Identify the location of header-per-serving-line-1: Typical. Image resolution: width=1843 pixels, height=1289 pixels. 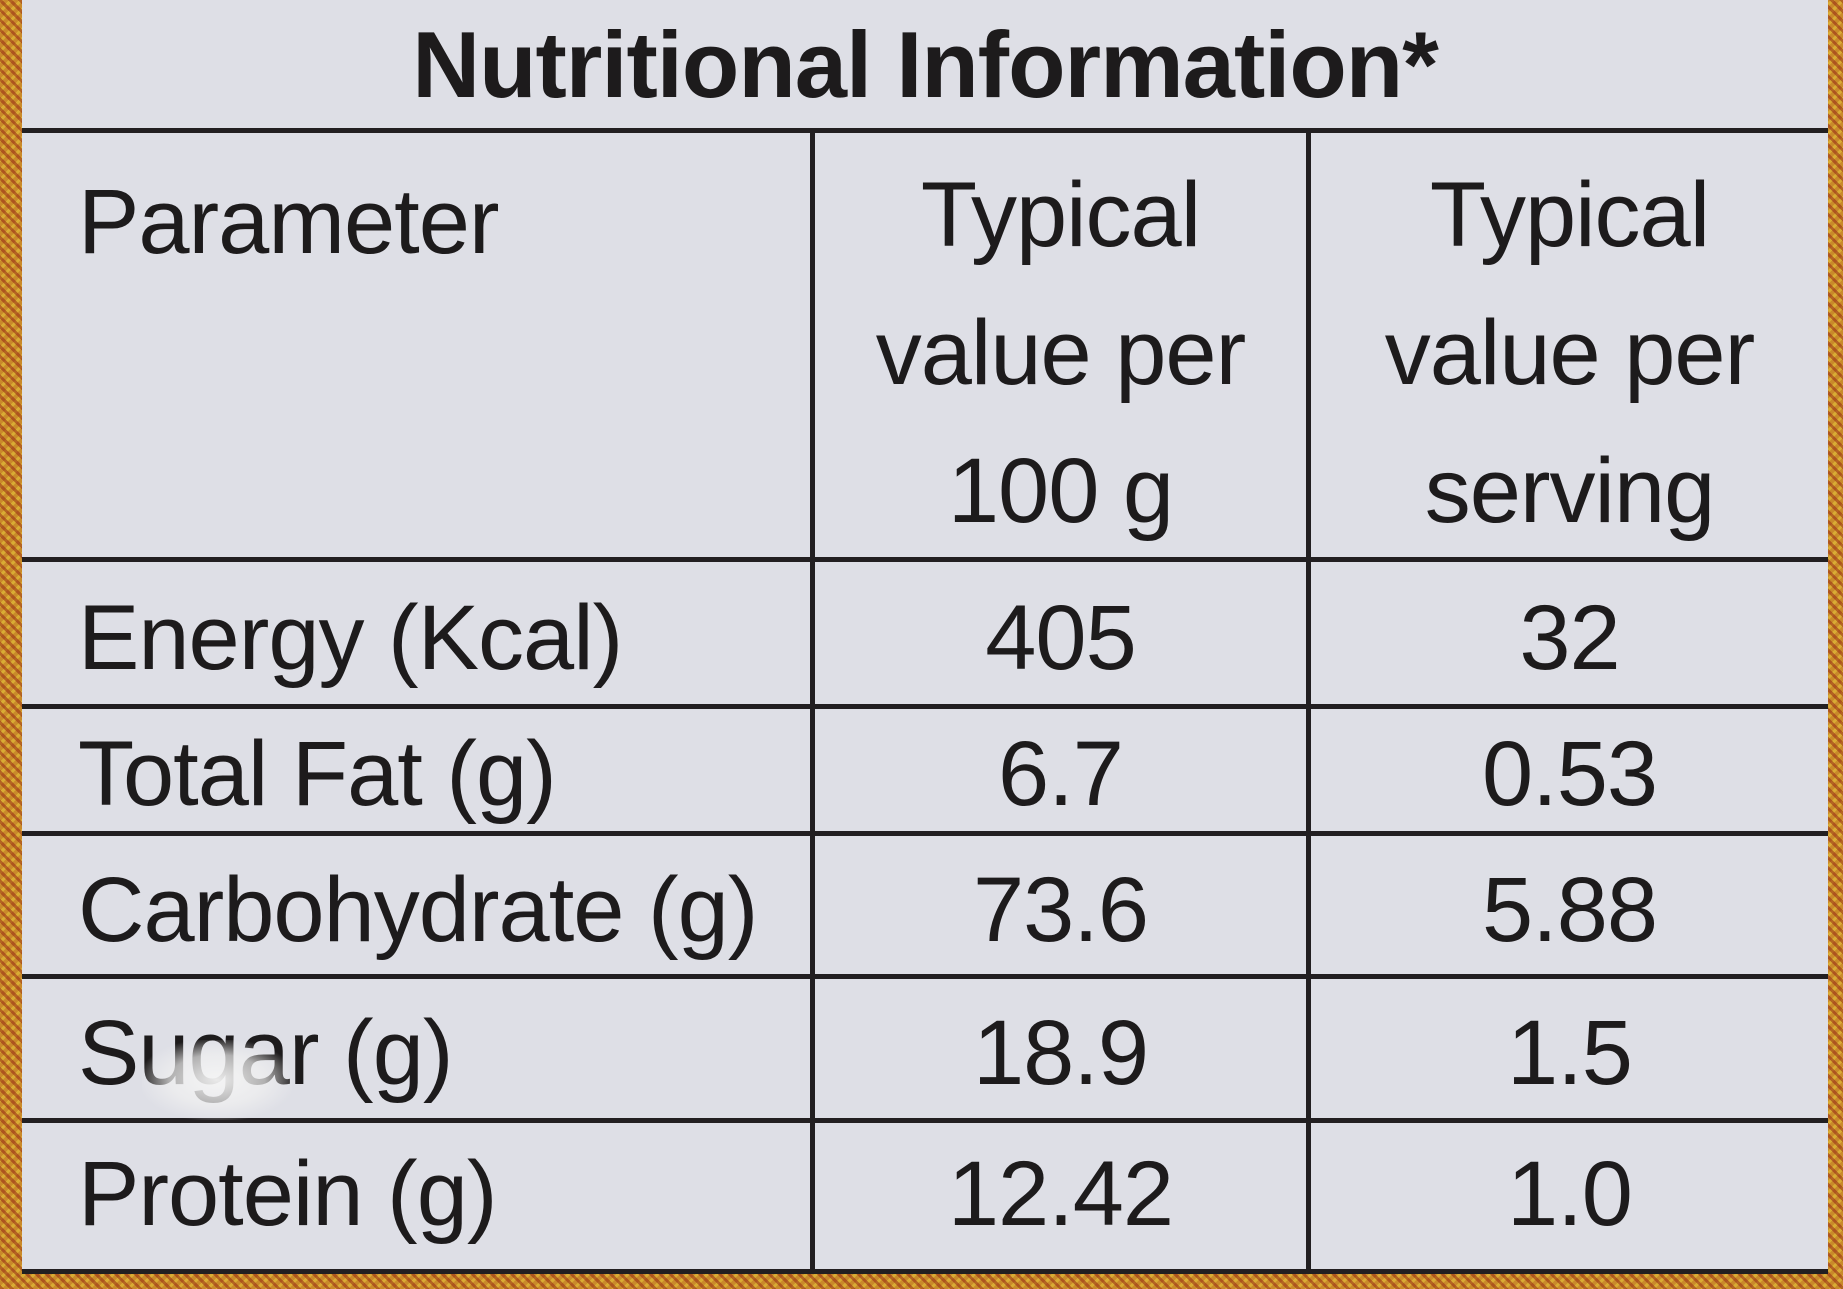
(1569, 215).